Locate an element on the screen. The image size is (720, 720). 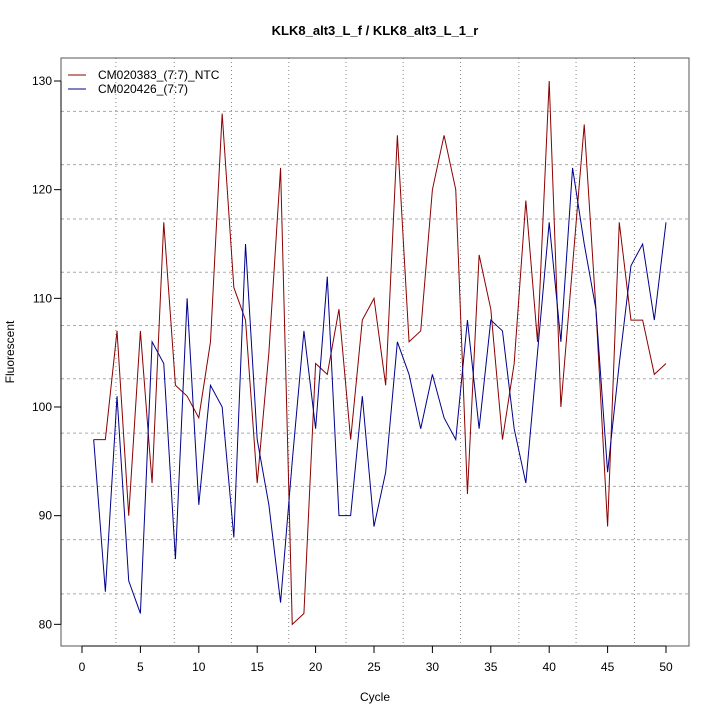
x-tick-label: 35 is located at coordinates (491, 667).